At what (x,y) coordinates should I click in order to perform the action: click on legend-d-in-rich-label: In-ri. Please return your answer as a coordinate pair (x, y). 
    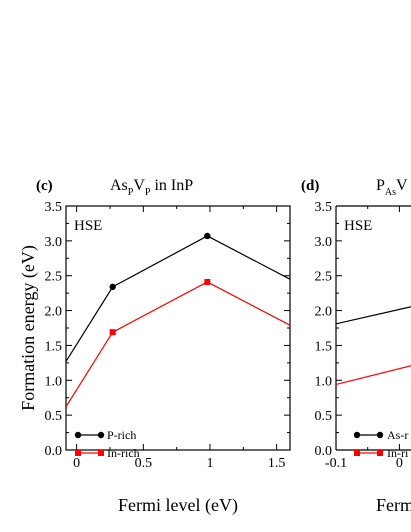
    Looking at the image, I should click on (398, 453).